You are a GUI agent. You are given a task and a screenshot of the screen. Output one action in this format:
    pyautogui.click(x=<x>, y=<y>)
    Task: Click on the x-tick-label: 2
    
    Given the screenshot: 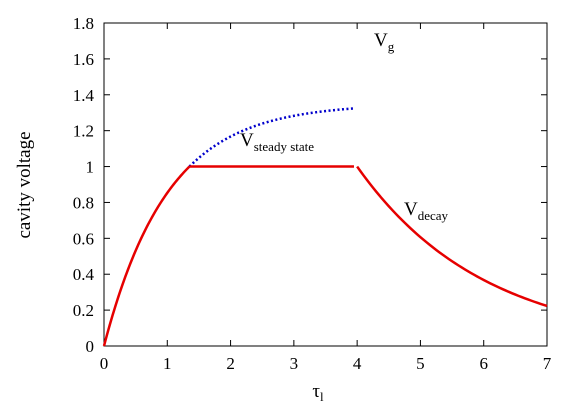 What is the action you would take?
    pyautogui.click(x=230, y=363)
    